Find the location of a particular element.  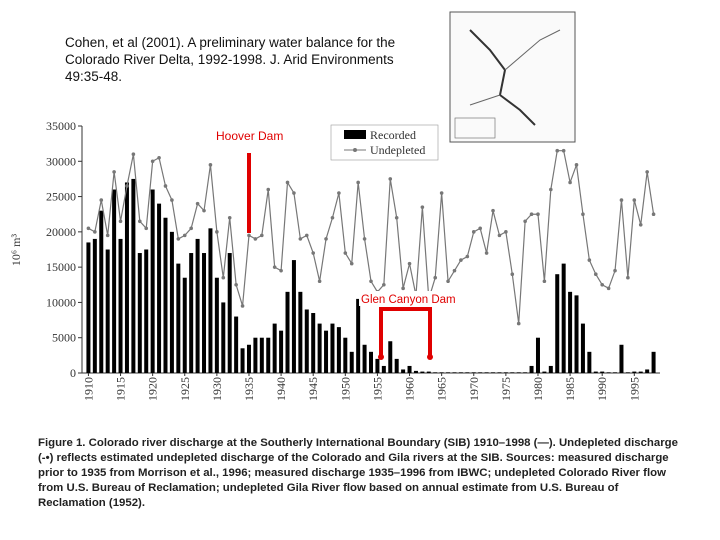

x-tick-label: 1915 is located at coordinates (121, 389).